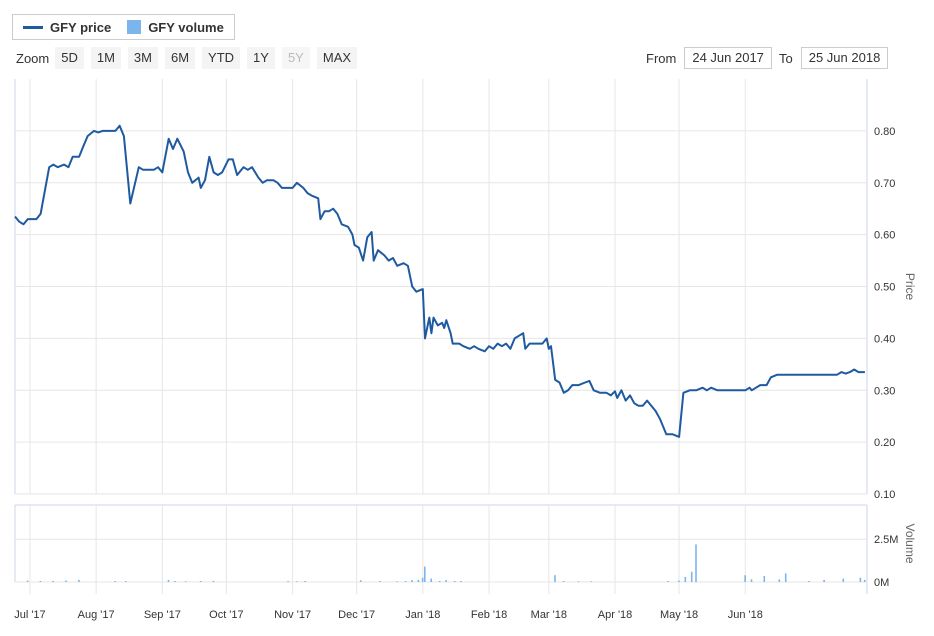  Describe the element at coordinates (489, 615) in the screenshot. I see `x-tick-label: Feb '18` at that location.